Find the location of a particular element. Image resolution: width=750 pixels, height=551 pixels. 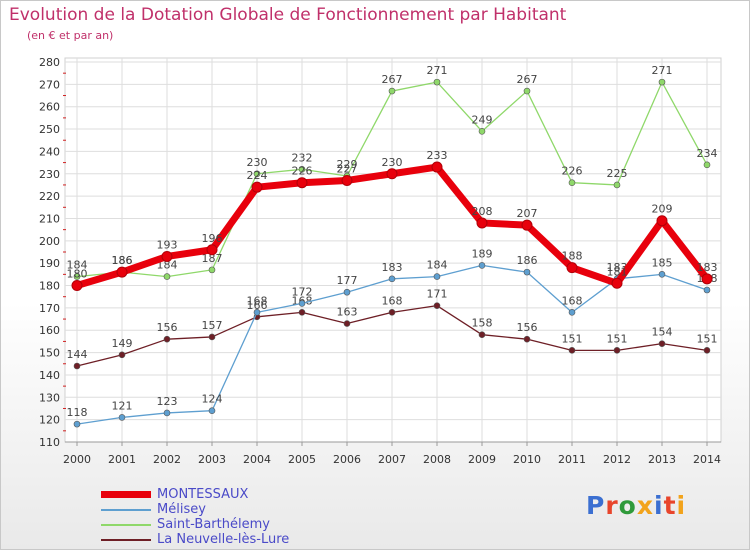

x-tick-label: 2000 is located at coordinates (77, 459).